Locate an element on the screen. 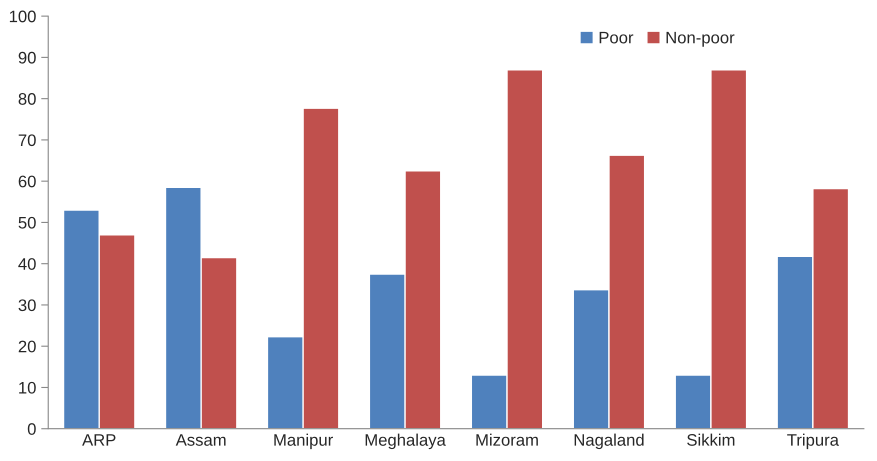 This screenshot has height=461, width=877. x-tick-label: Meghalaya is located at coordinates (406, 442).